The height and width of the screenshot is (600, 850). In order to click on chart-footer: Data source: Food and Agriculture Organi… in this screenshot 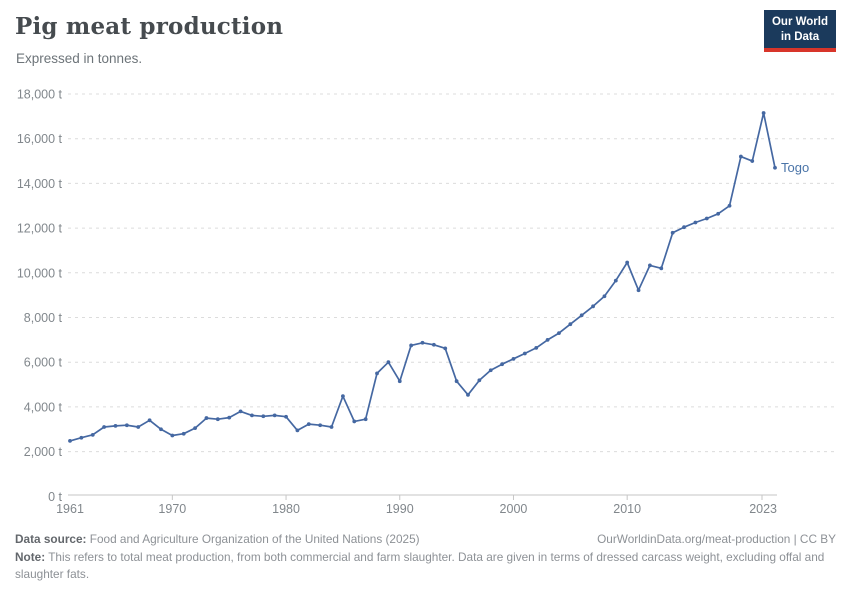, I will do `click(425, 557)`.